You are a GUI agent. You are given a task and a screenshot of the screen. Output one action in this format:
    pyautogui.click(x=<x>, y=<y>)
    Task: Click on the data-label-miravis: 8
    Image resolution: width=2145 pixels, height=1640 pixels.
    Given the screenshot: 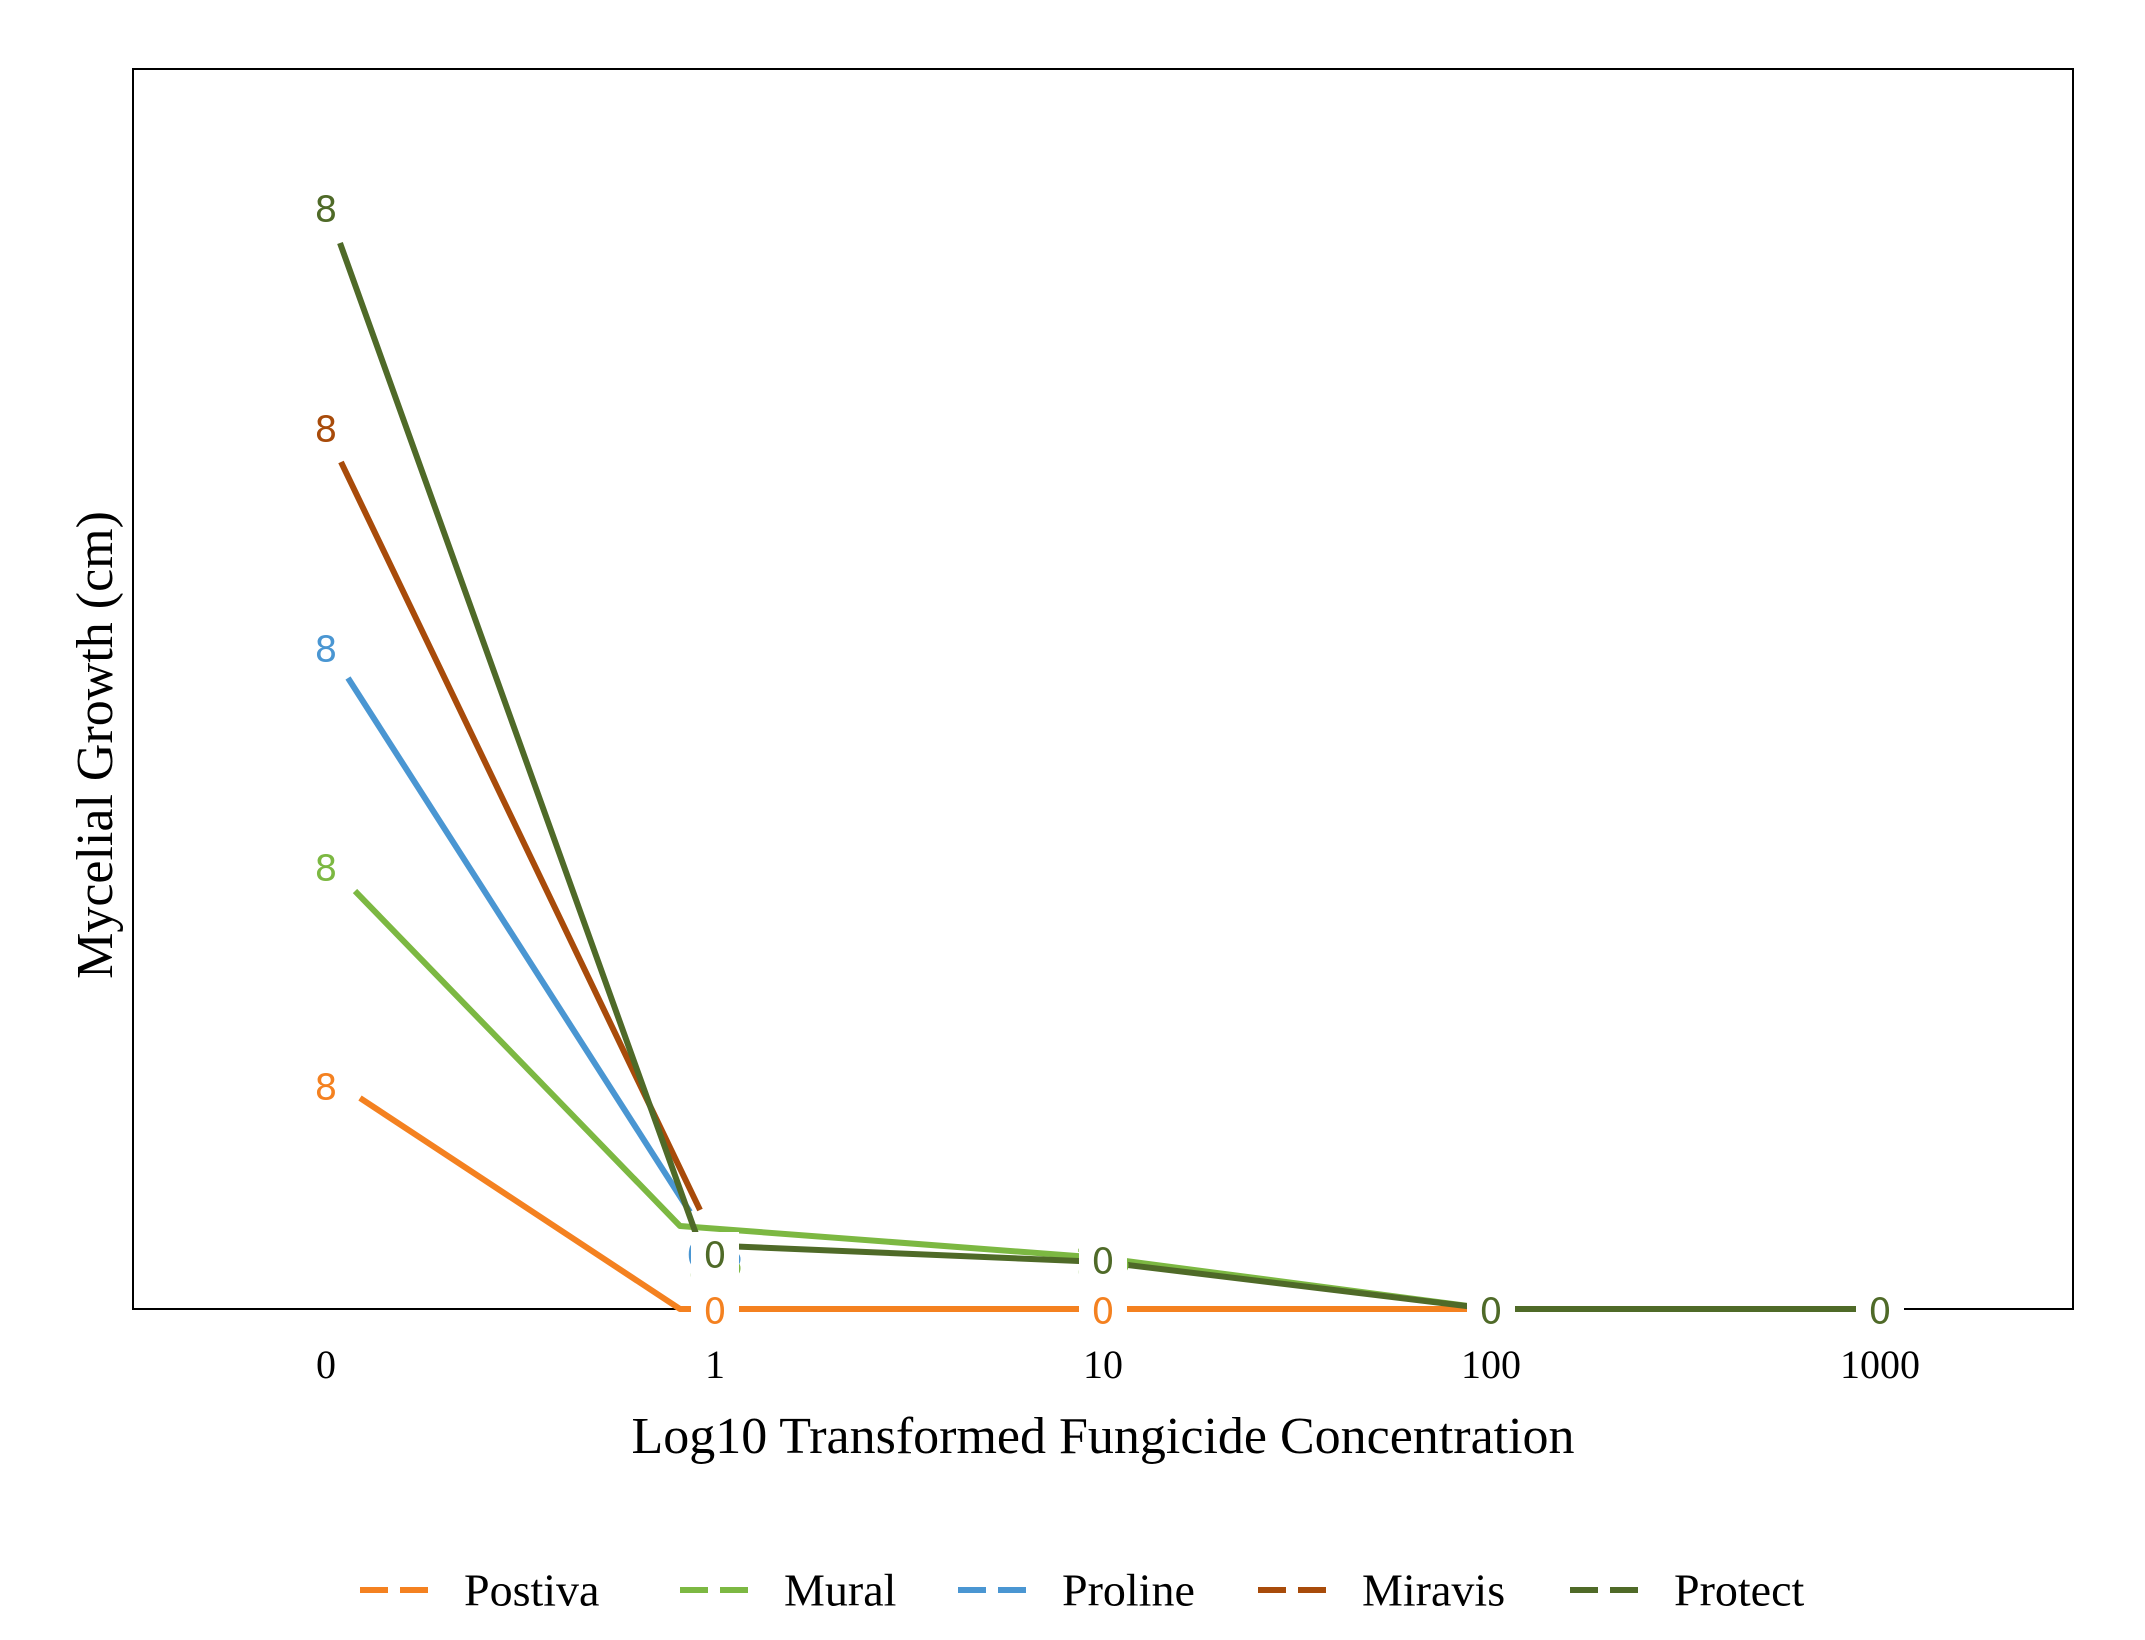 What is the action you would take?
    pyautogui.click(x=326, y=430)
    